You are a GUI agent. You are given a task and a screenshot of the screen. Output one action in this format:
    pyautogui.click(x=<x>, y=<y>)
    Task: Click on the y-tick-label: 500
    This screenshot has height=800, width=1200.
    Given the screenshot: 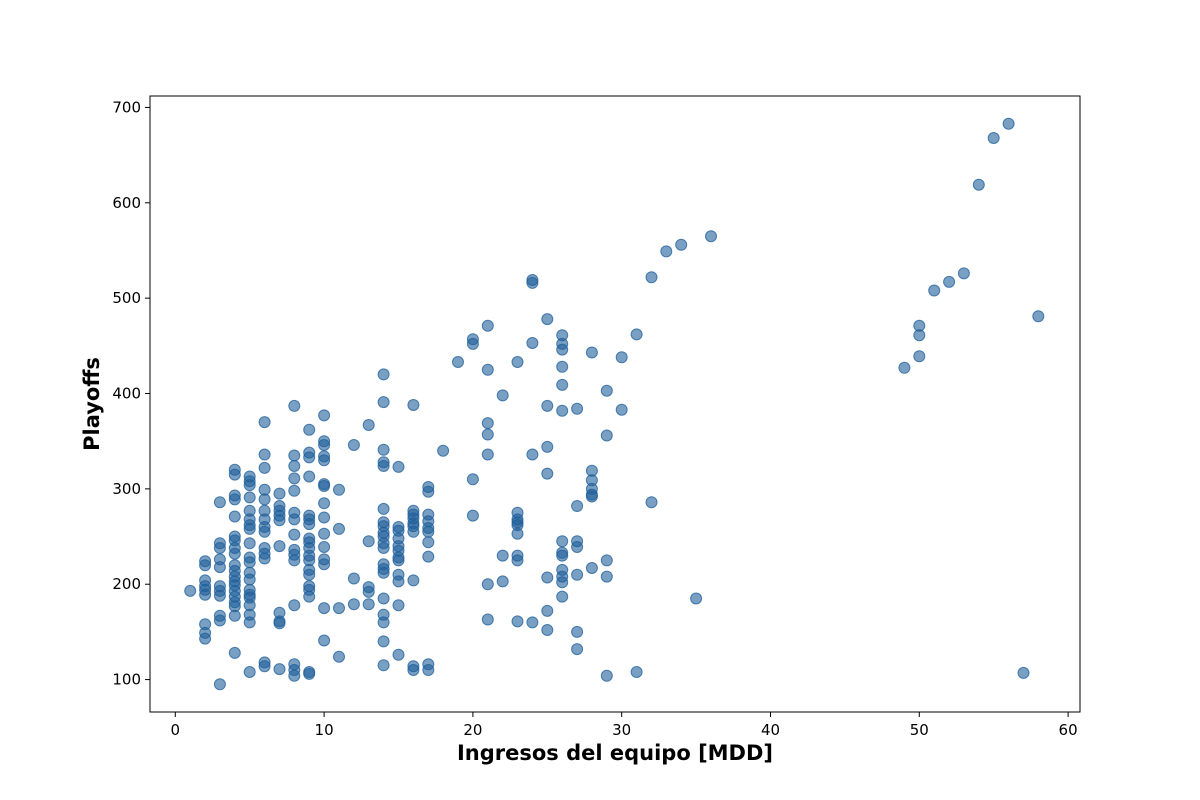 What is the action you would take?
    pyautogui.click(x=126, y=298)
    